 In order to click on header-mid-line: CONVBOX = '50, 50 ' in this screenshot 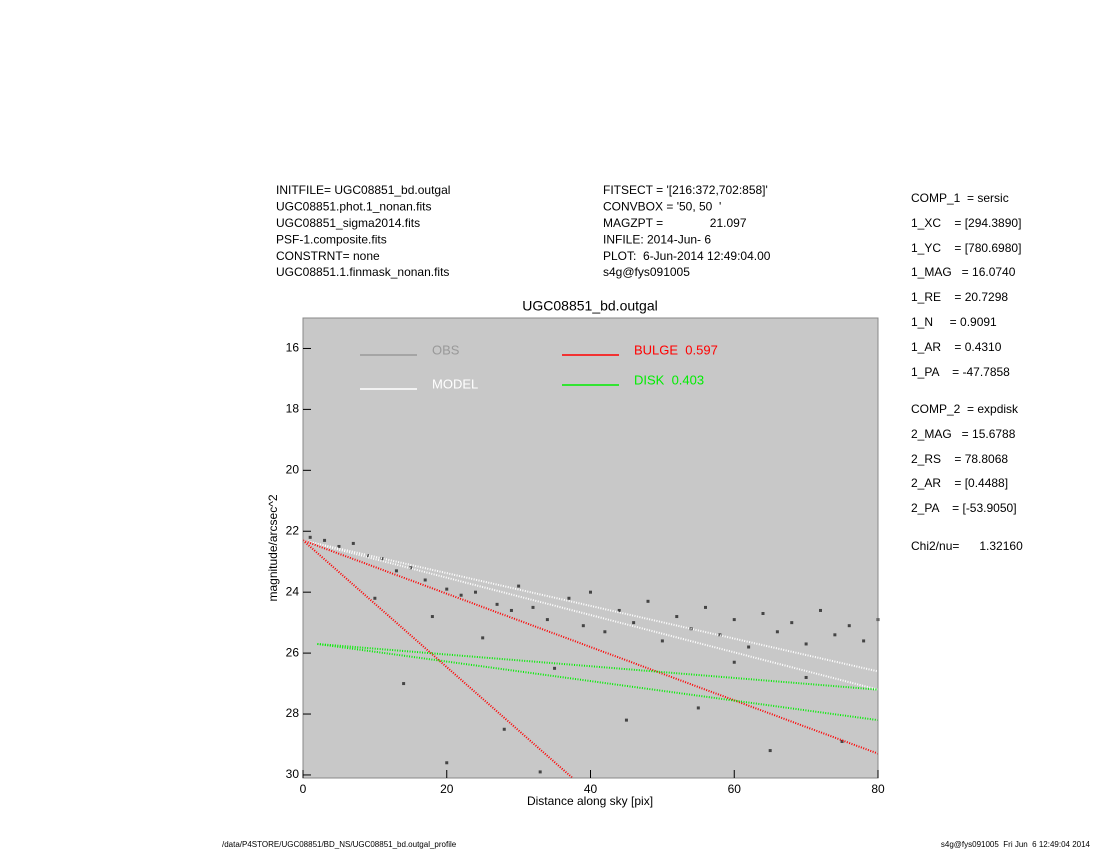, I will do `click(662, 207)`.